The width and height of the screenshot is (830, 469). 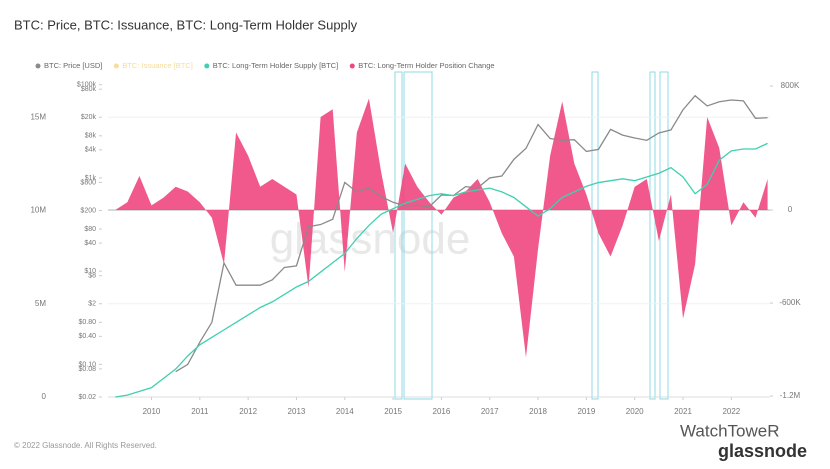 What do you see at coordinates (87, 364) in the screenshot?
I see `price-tick-label: $0.10` at bounding box center [87, 364].